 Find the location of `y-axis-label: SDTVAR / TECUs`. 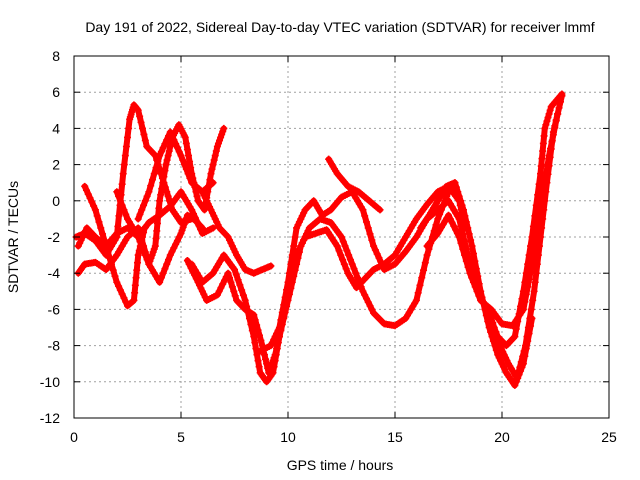

y-axis-label: SDTVAR / TECUs is located at coordinates (13, 237).